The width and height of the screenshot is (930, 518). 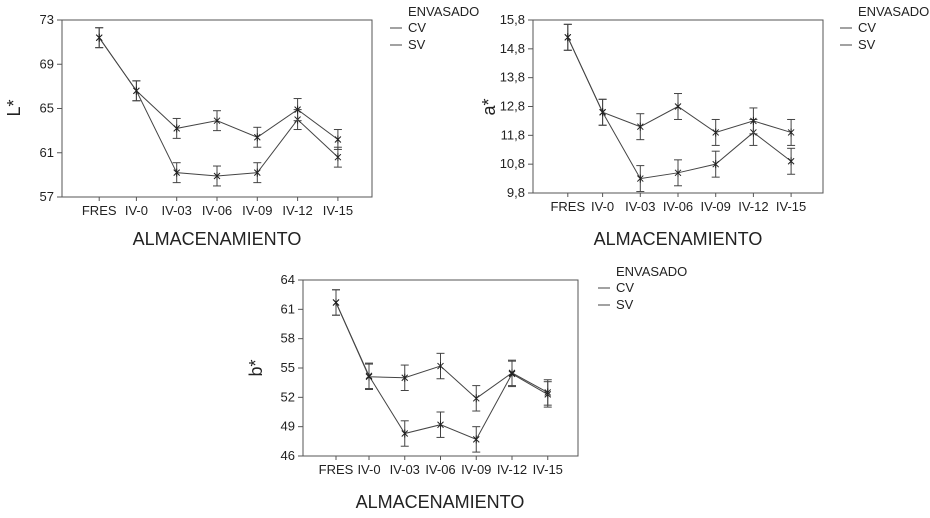 I want to click on y-tick-label: 73, so click(x=47, y=19).